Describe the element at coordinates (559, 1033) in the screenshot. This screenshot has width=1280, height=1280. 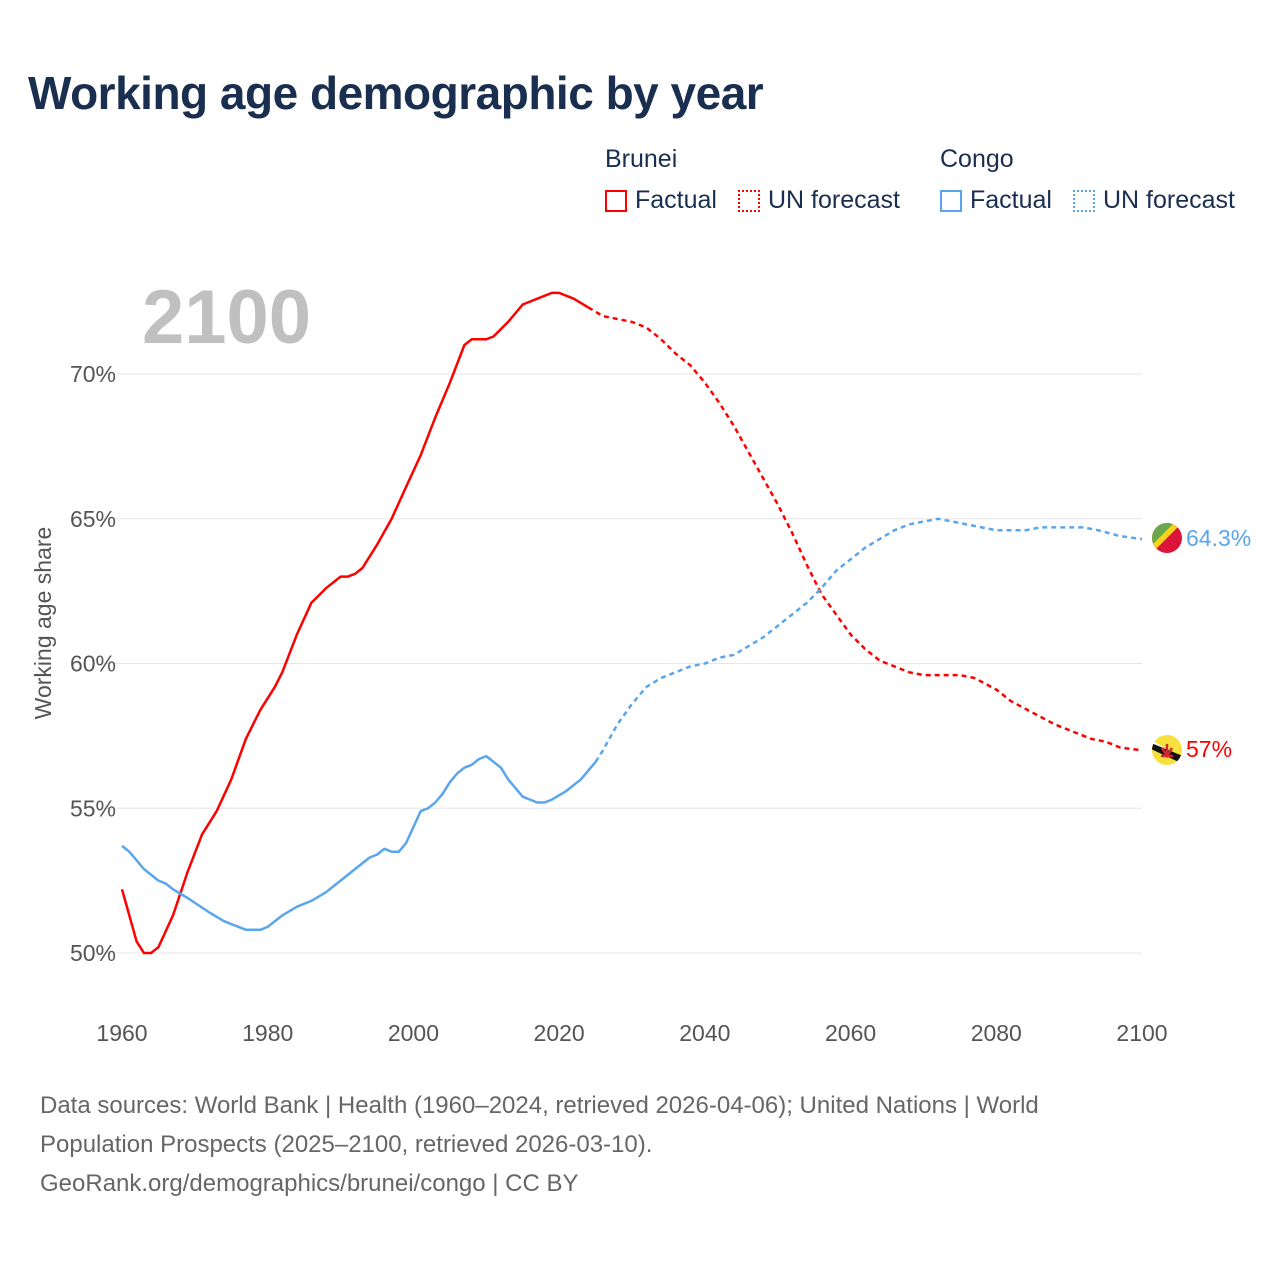
I see `x-tick-label: 2020` at that location.